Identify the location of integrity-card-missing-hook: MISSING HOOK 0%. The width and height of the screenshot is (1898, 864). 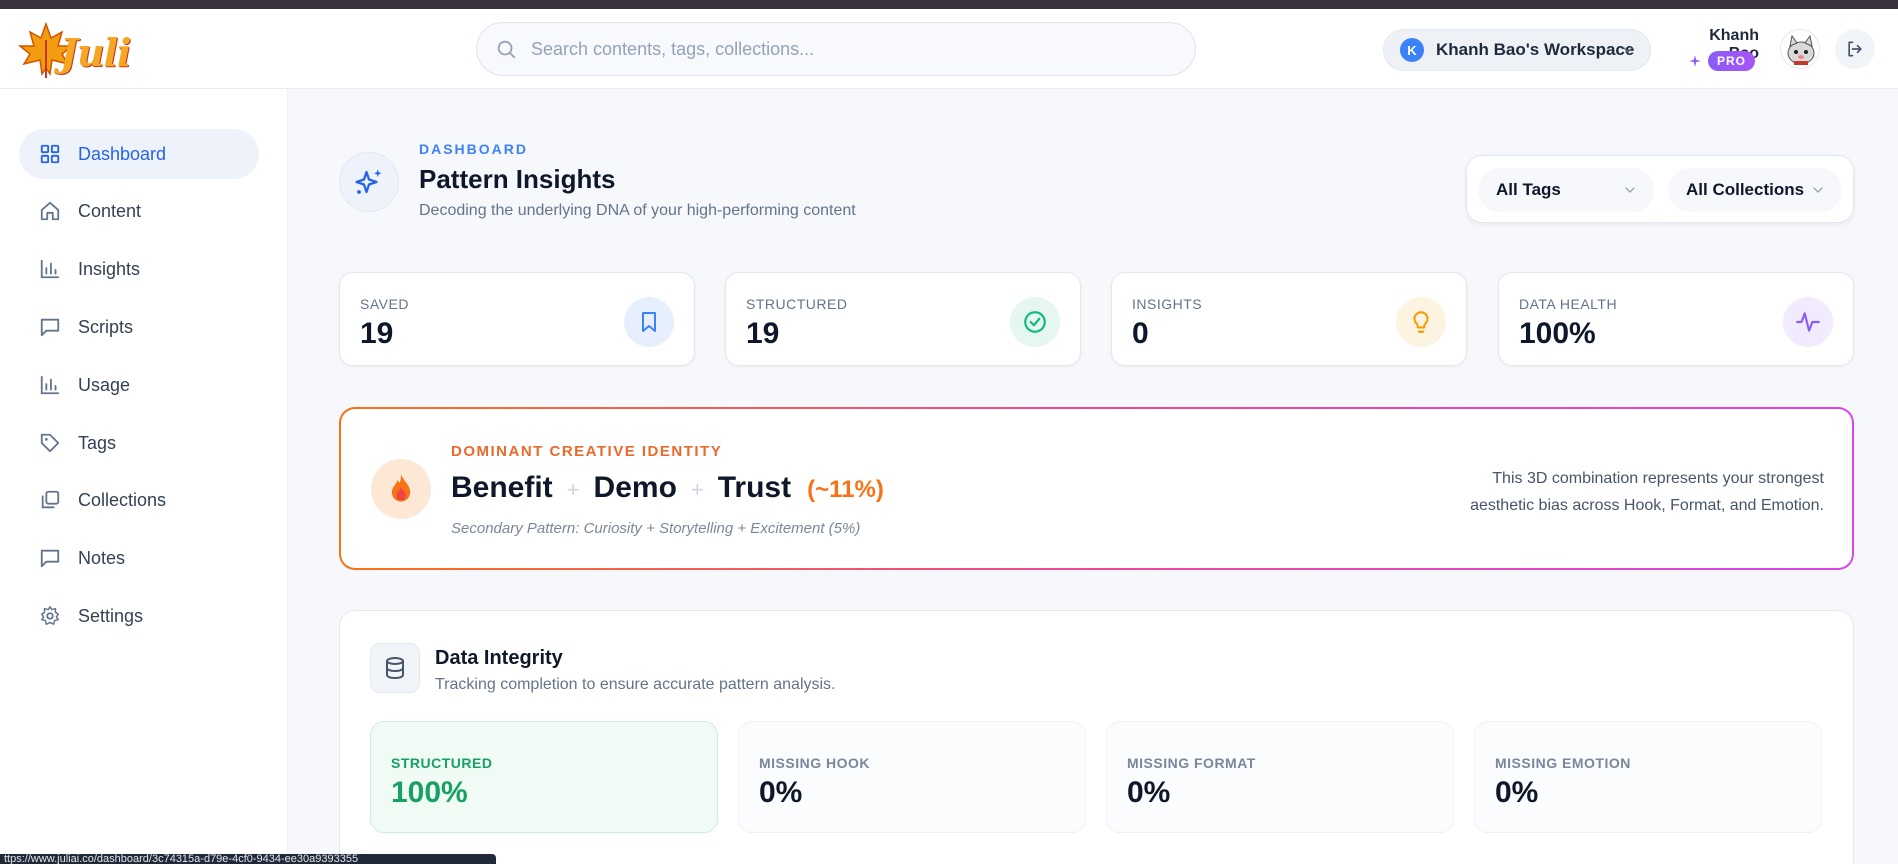
(912, 777).